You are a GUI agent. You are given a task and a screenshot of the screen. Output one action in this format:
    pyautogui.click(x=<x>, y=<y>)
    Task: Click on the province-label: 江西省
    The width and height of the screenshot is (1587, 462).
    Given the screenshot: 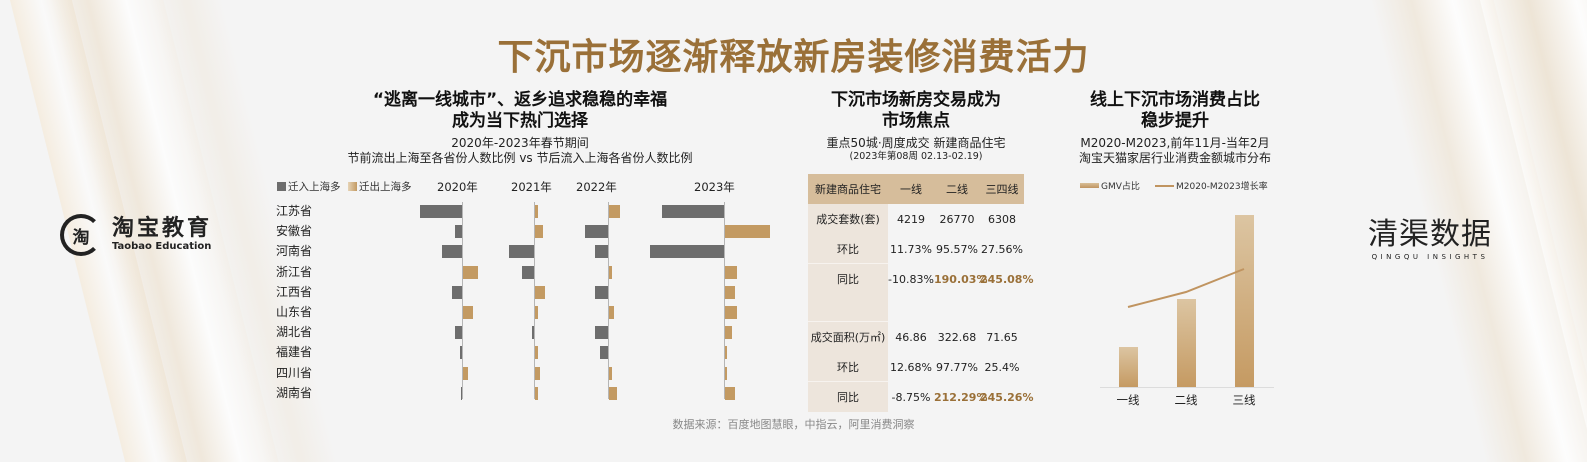 What is the action you would take?
    pyautogui.click(x=294, y=291)
    